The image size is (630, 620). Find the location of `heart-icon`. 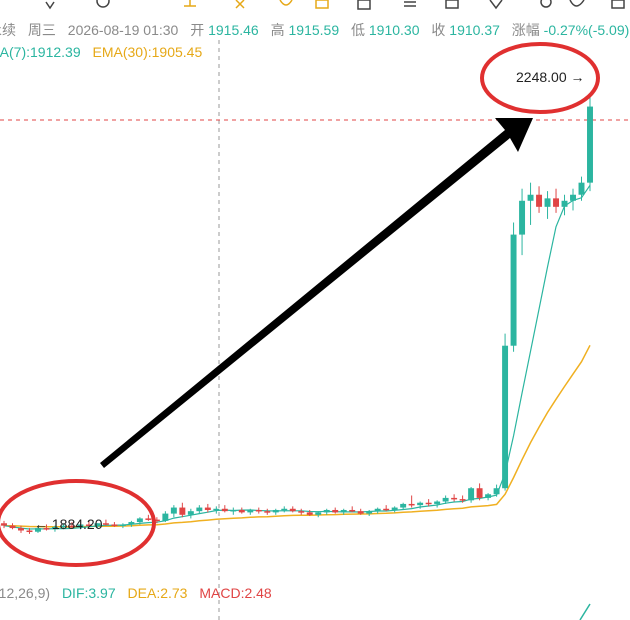

heart-icon is located at coordinates (577, 3).